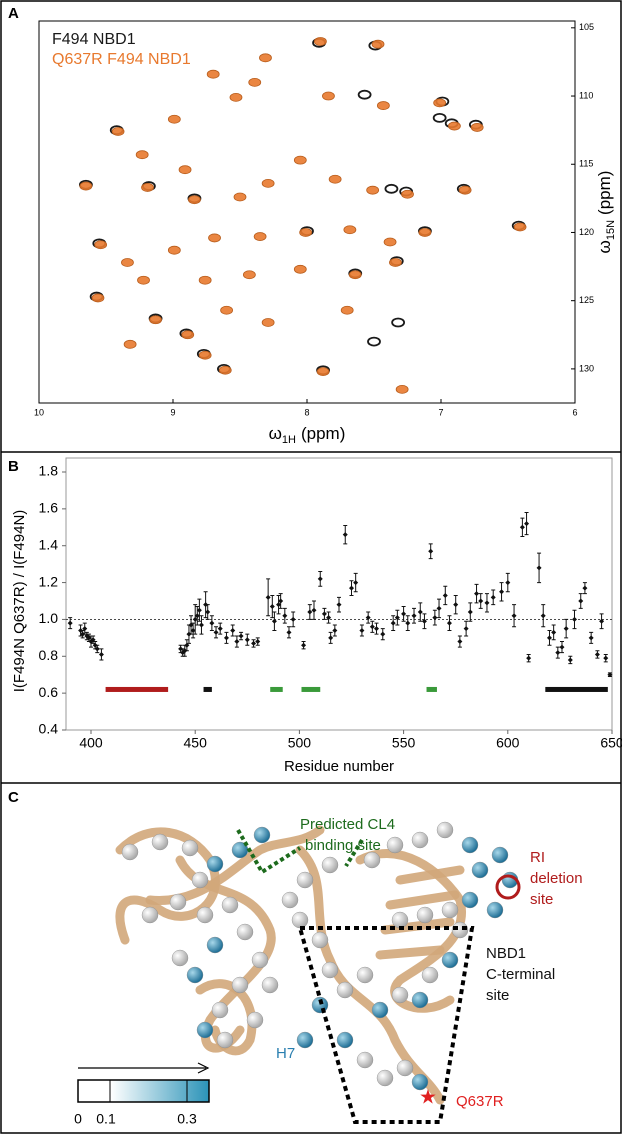  What do you see at coordinates (586, 368) in the screenshot?
I see `y-tick-label: 130` at bounding box center [586, 368].